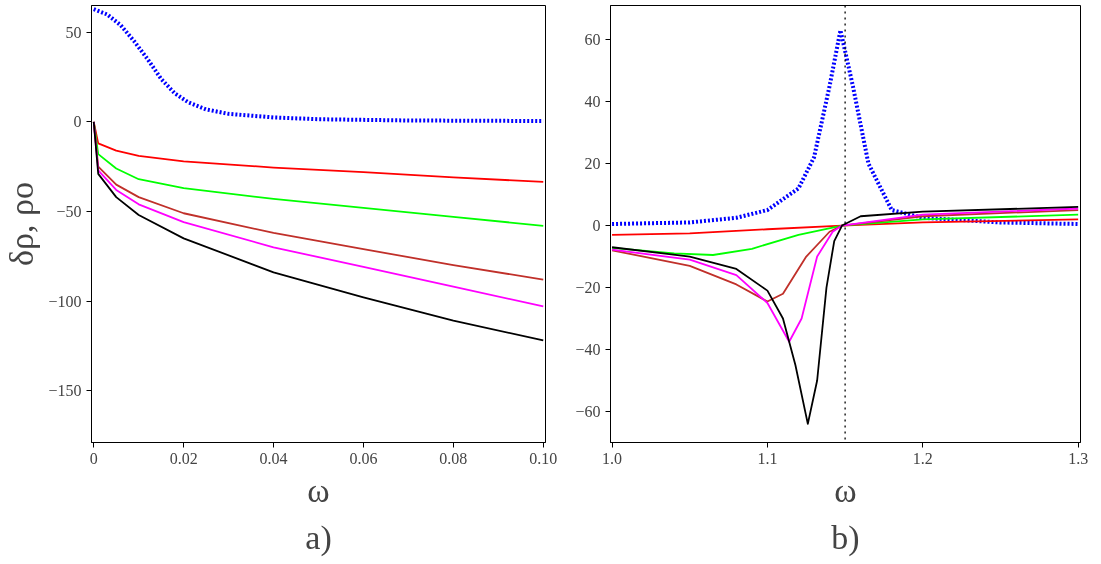 The image size is (1101, 564). Describe the element at coordinates (65, 301) in the screenshot. I see `y-tick-label: −100` at that location.